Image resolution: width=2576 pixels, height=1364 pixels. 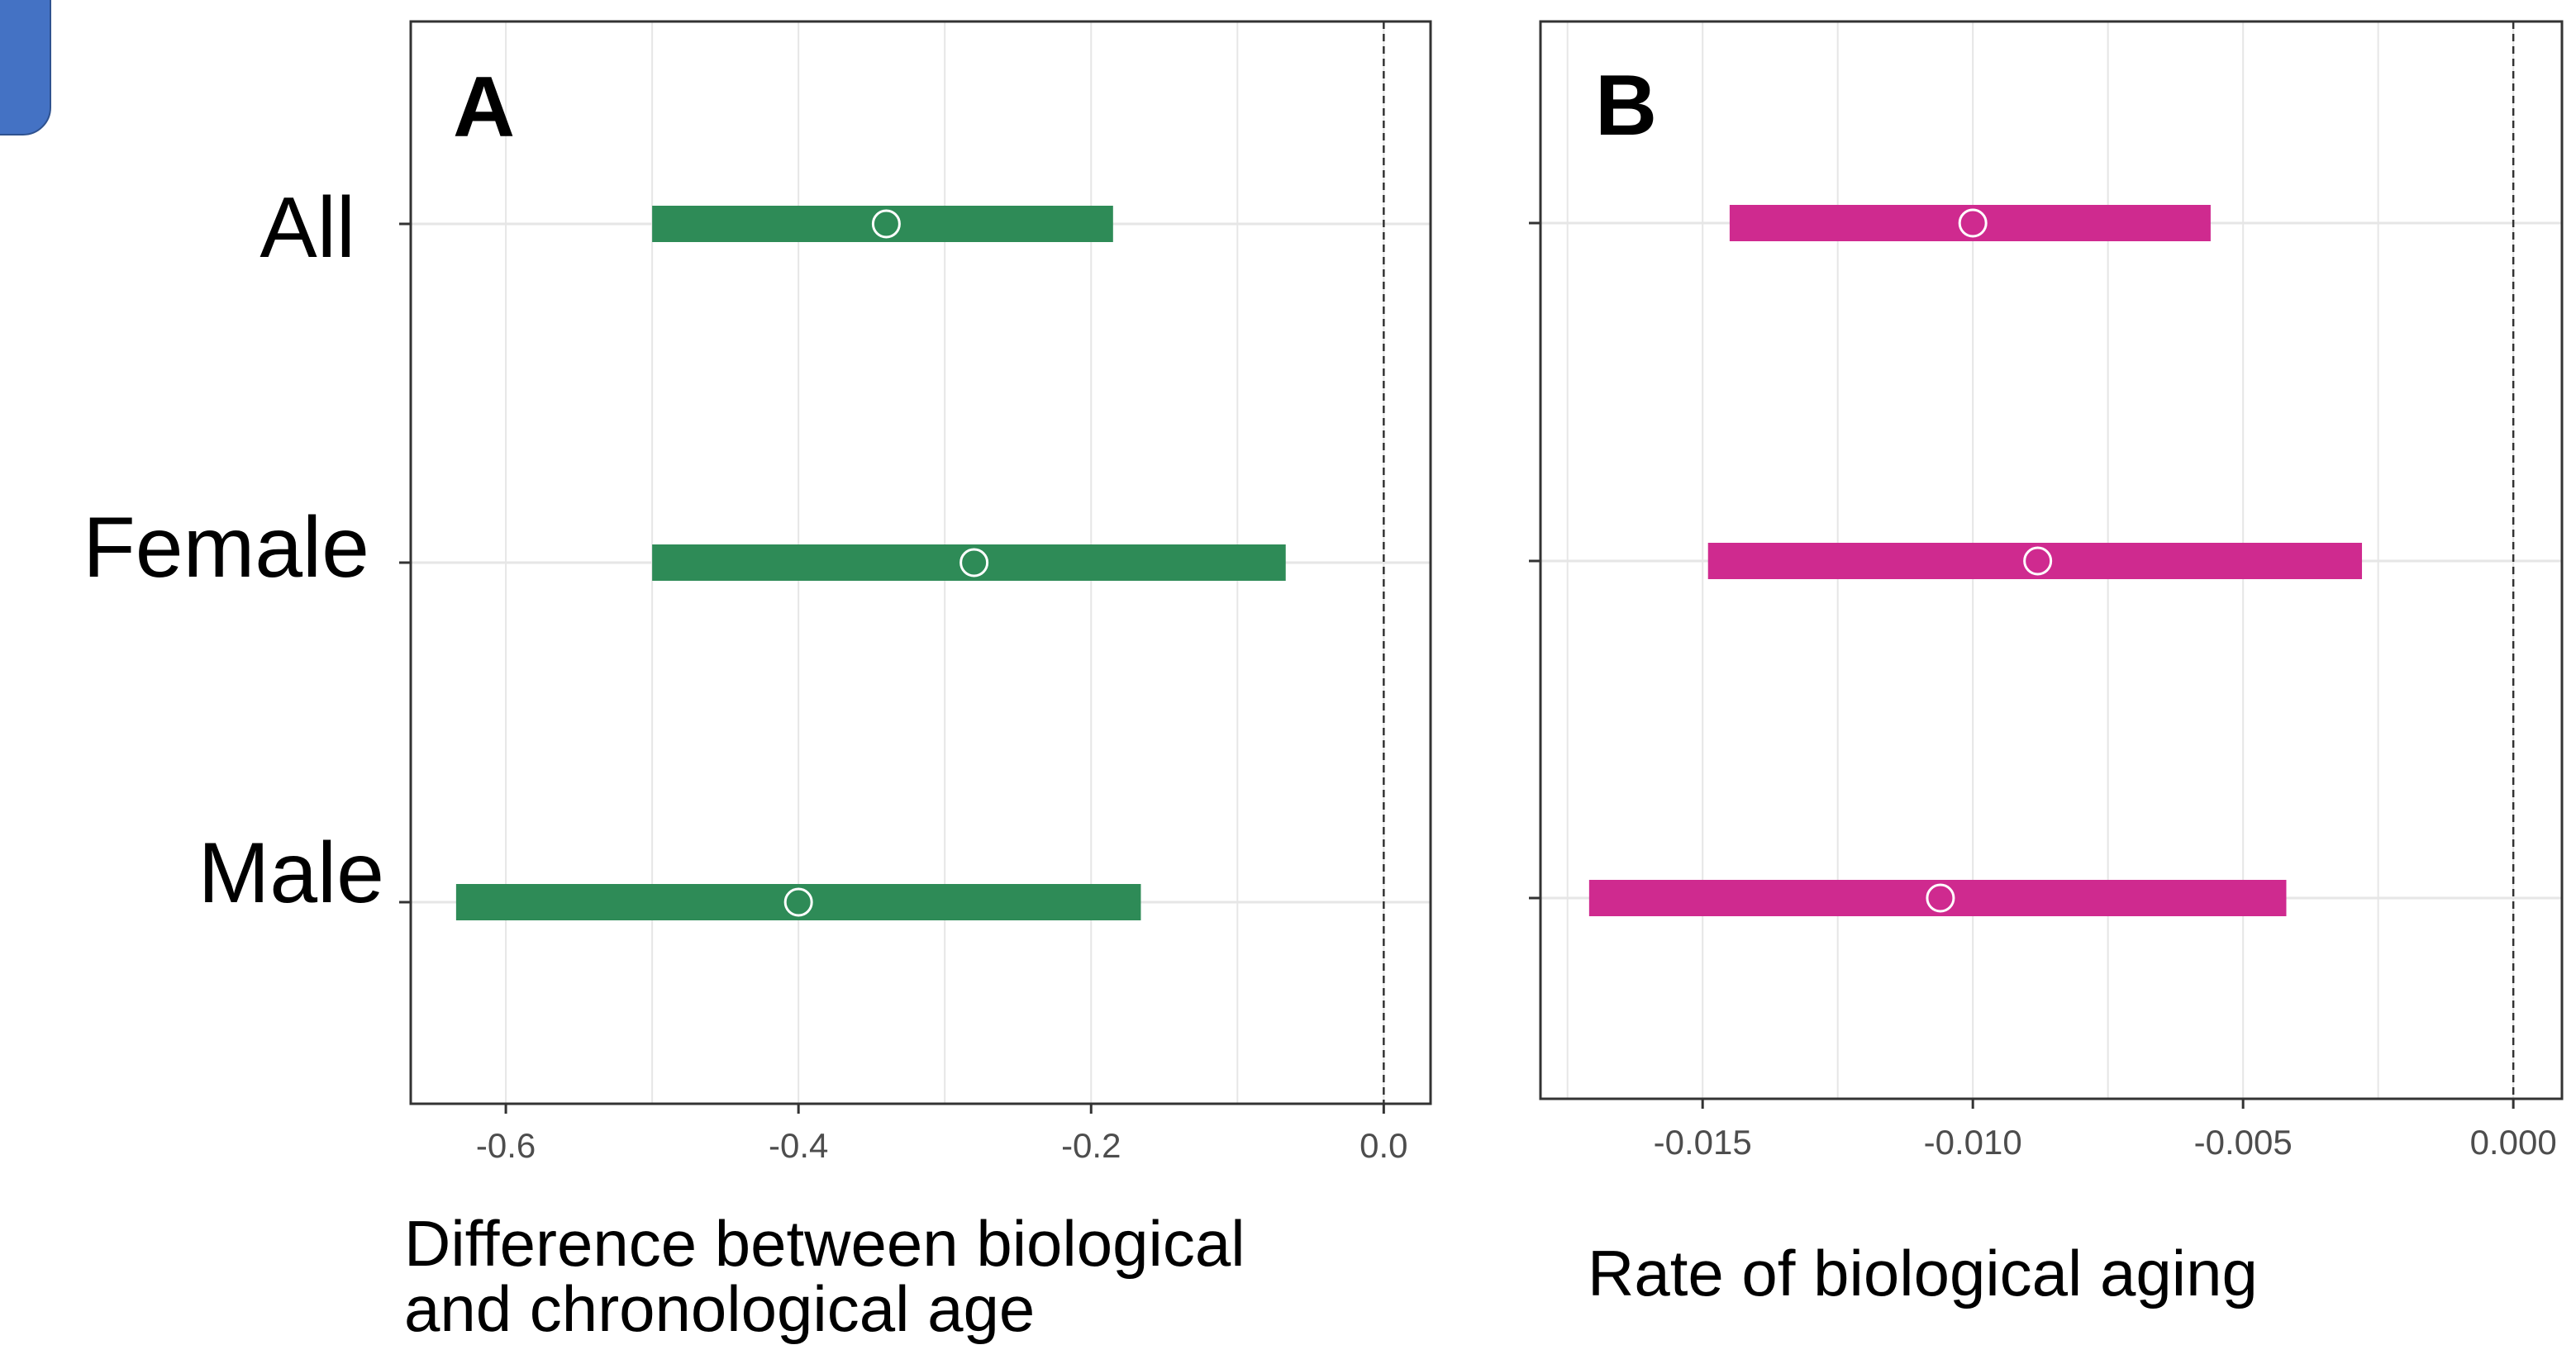 What do you see at coordinates (308, 228) in the screenshot?
I see `category-label-all: All` at bounding box center [308, 228].